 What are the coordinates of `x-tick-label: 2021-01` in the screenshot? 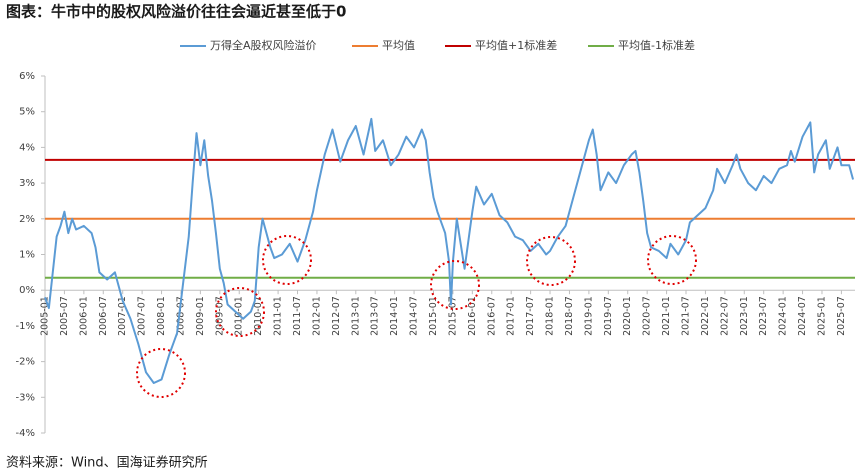 It's located at (666, 316).